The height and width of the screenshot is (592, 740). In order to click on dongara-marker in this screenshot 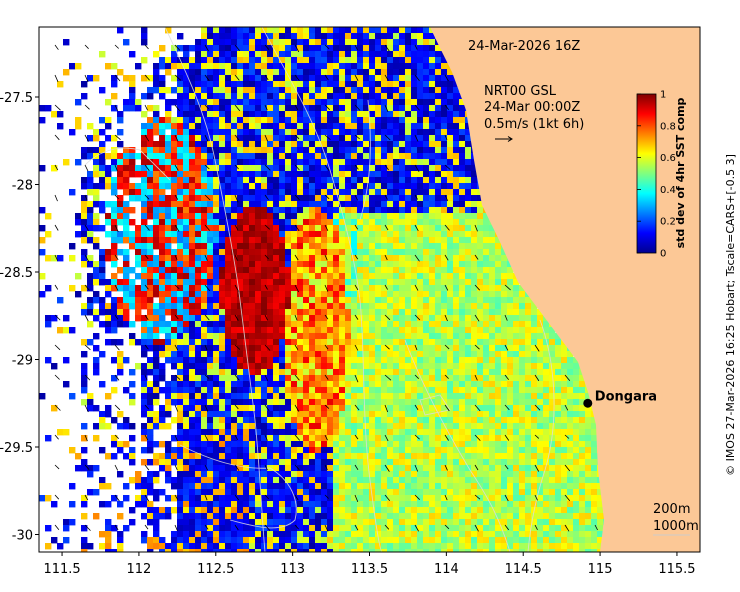, I will do `click(588, 403)`.